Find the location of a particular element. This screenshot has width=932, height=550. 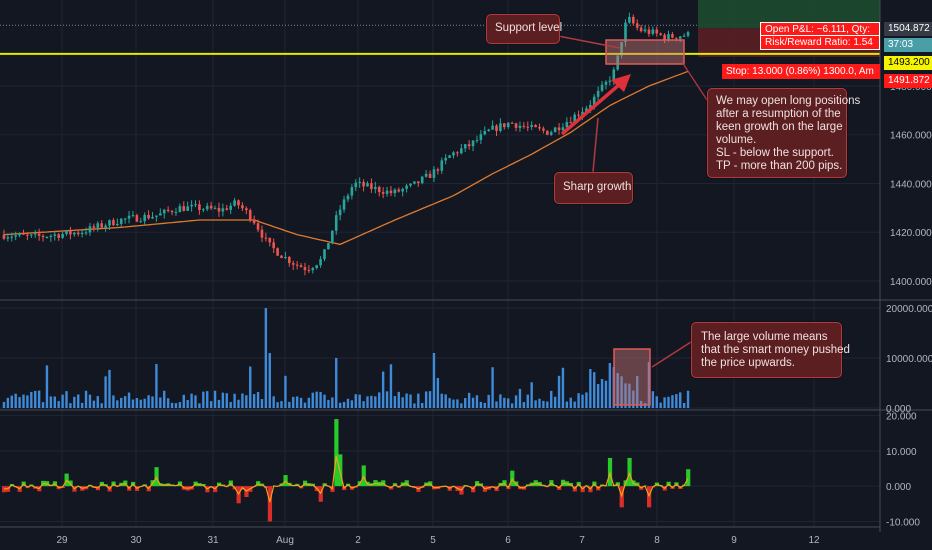

stop-label: Stop: 13.000 (0.86%) 1300.0, Am is located at coordinates (801, 71).